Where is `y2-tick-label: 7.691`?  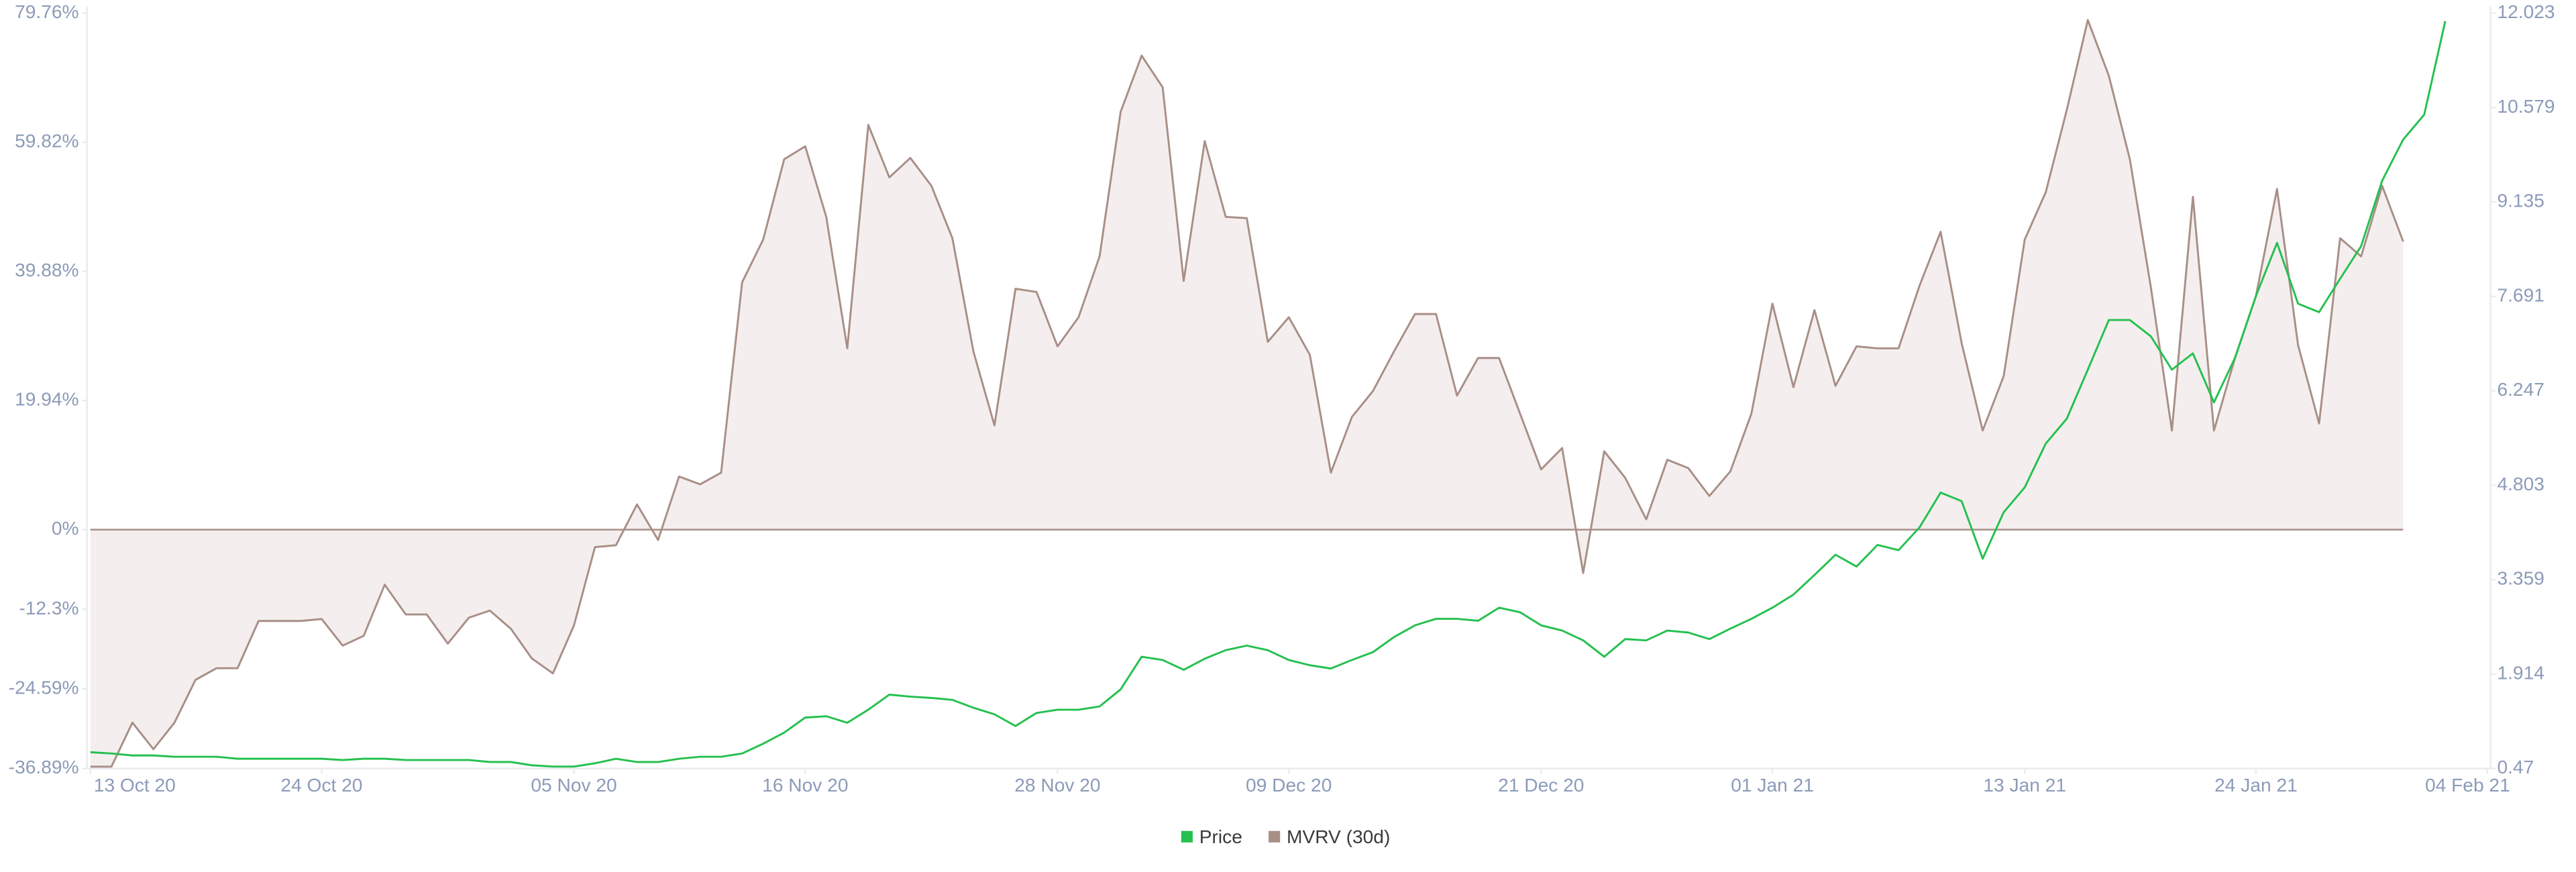
y2-tick-label: 7.691 is located at coordinates (2520, 295).